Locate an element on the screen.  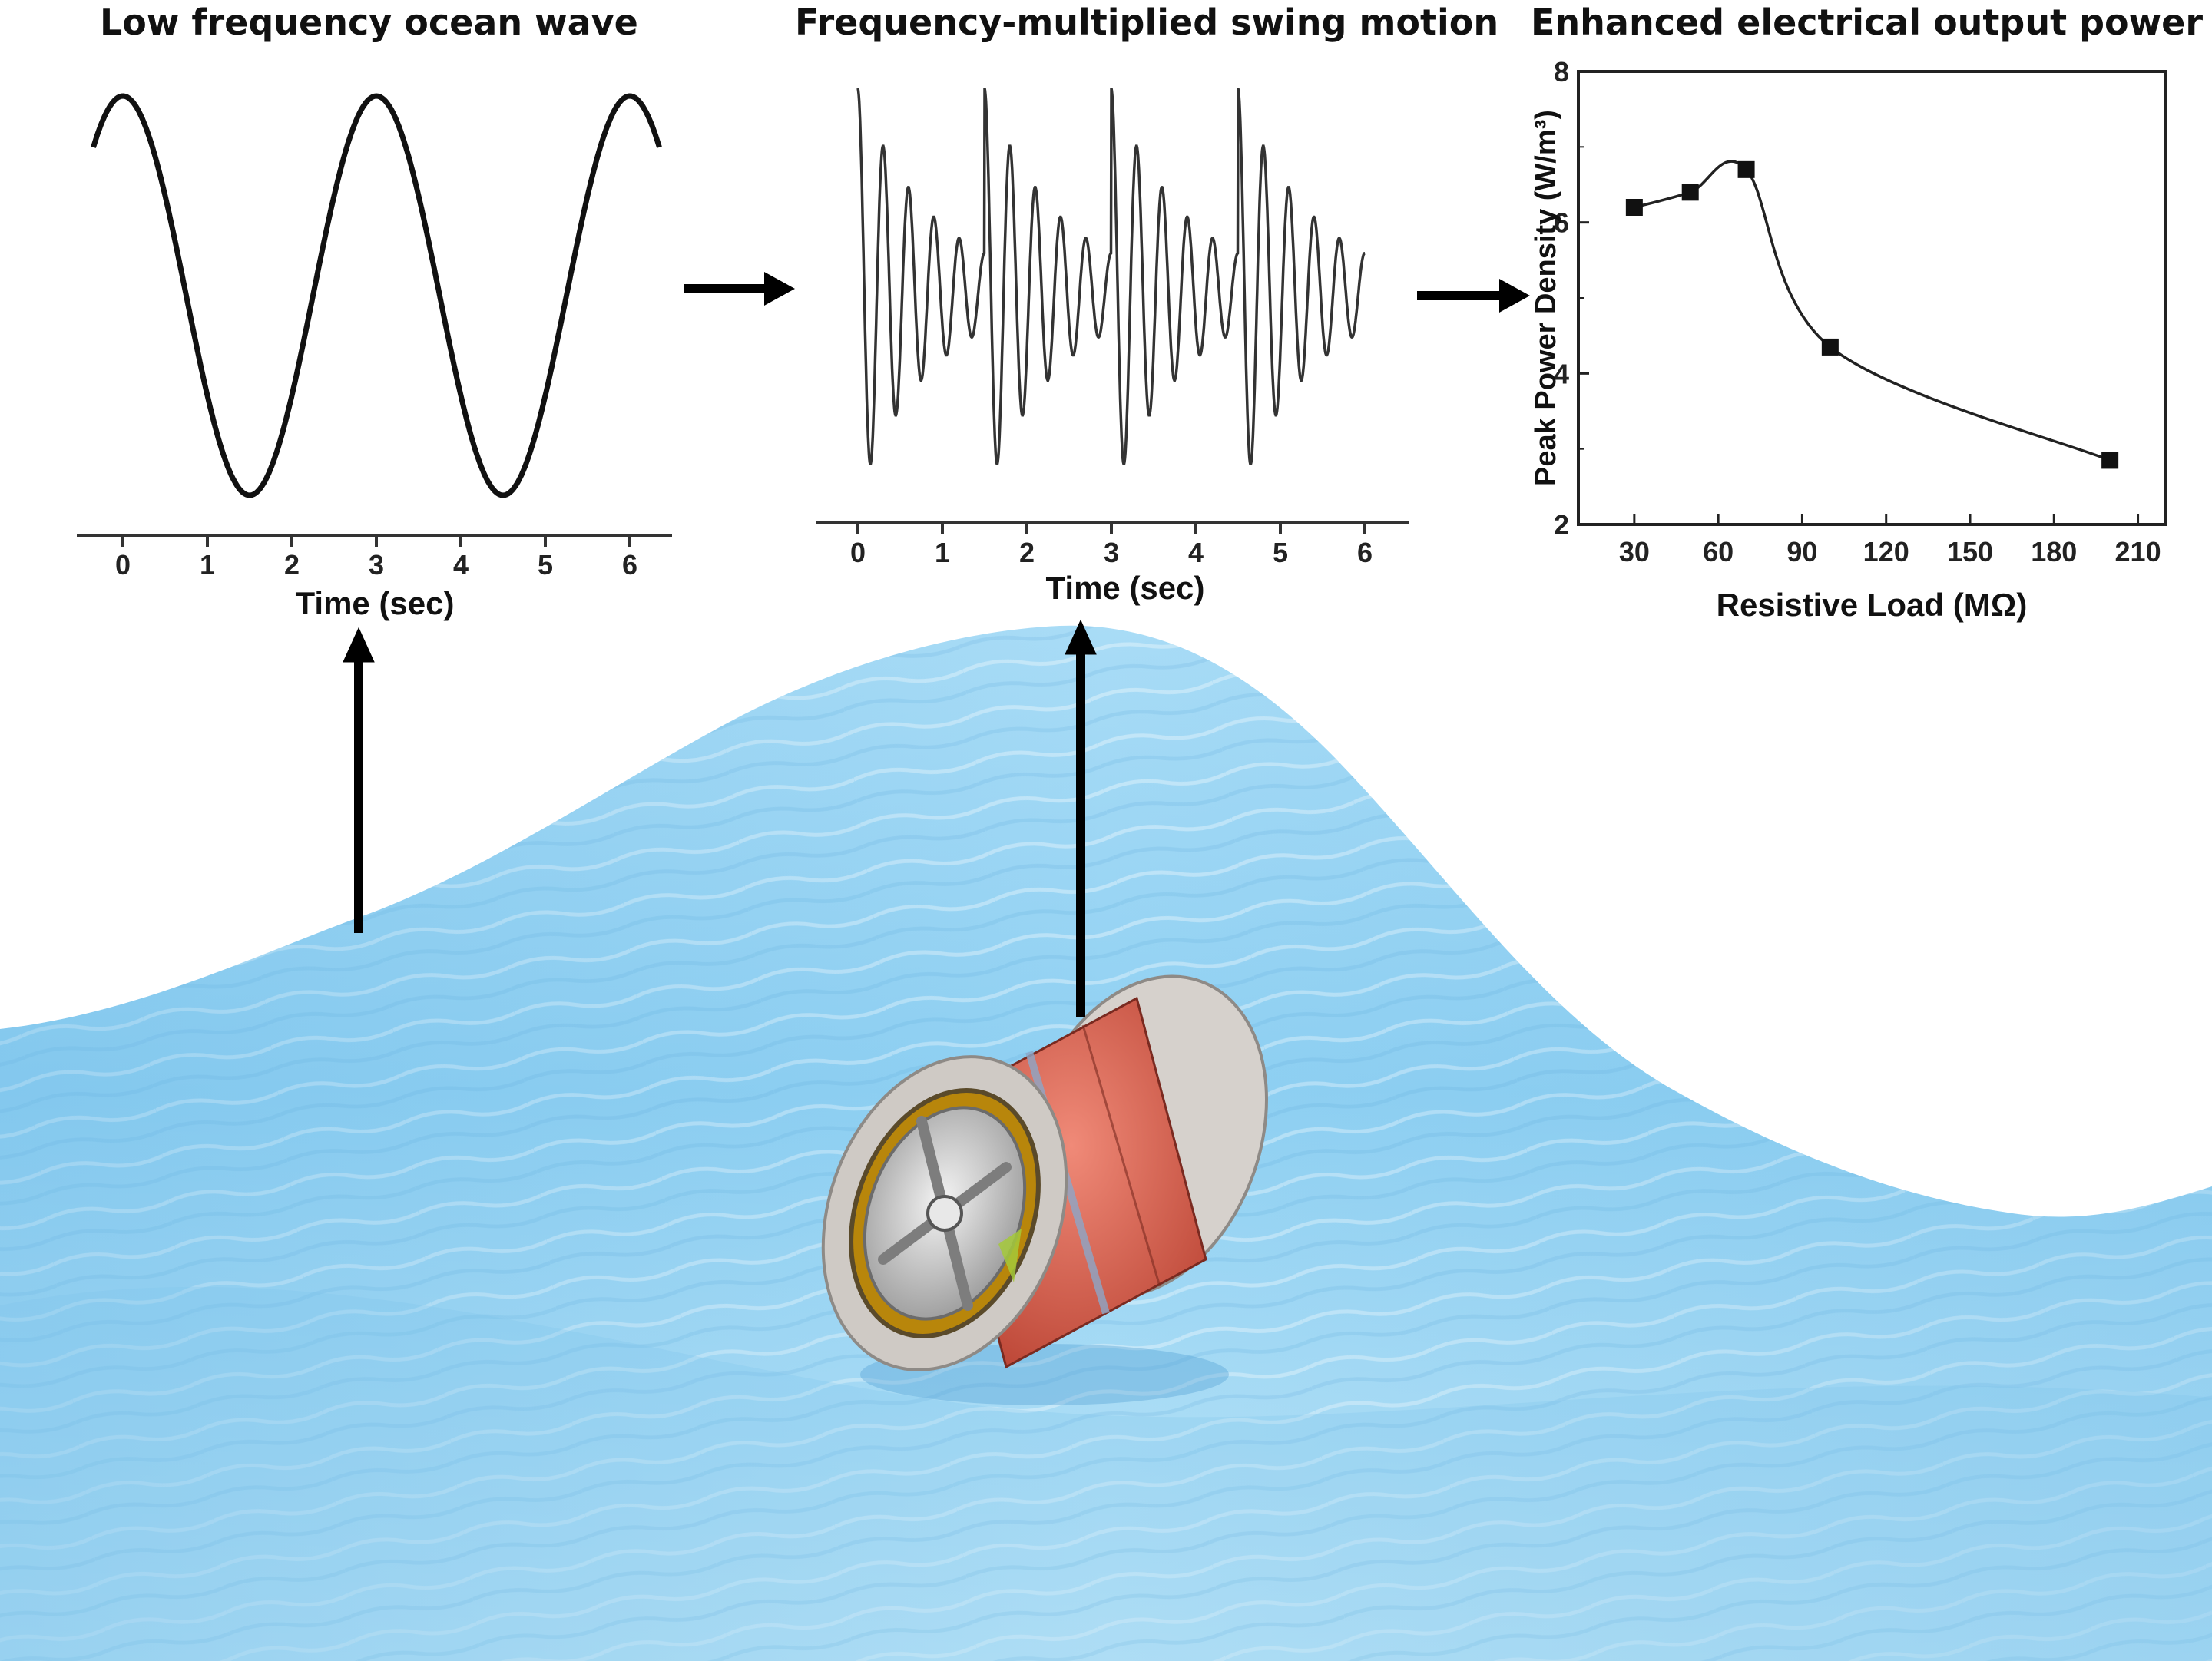
swing-panel: 0 1 2 3 4 5 6 Time (sec) is located at coordinates (1113, 347).